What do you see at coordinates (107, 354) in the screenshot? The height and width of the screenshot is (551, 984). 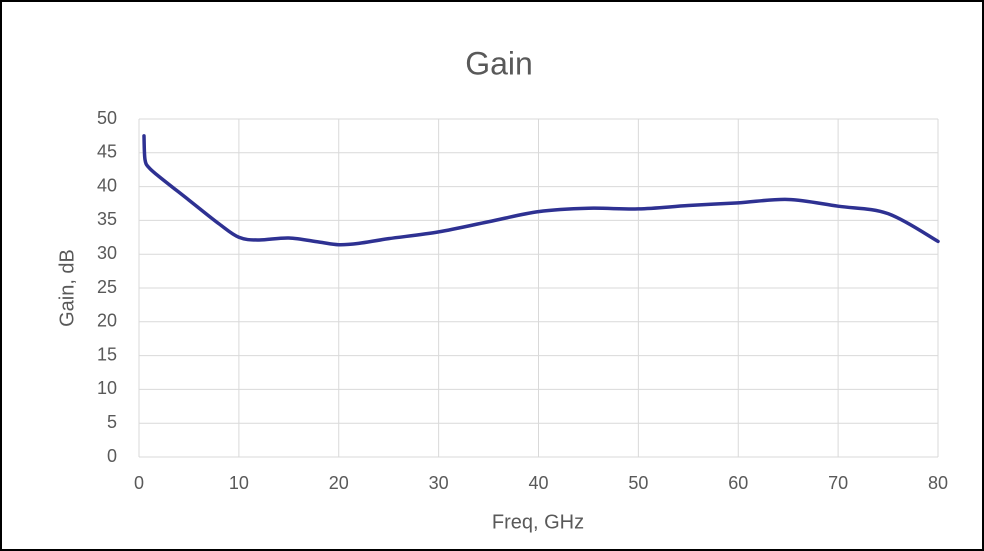 I see `y-tick-label: 15` at bounding box center [107, 354].